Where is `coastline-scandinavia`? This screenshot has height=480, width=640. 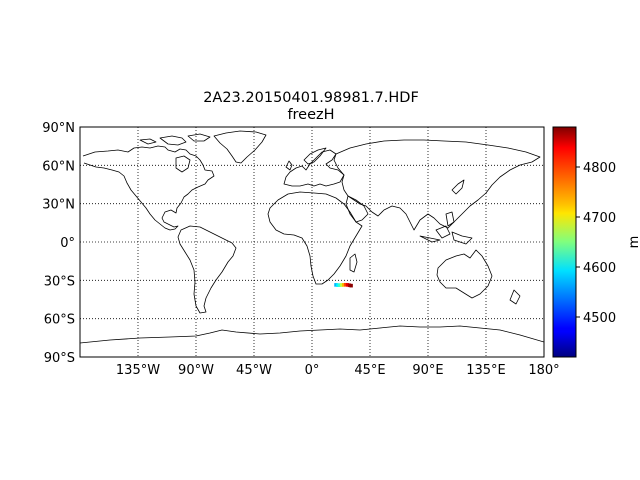 coastline-scandinavia is located at coordinates (315, 156).